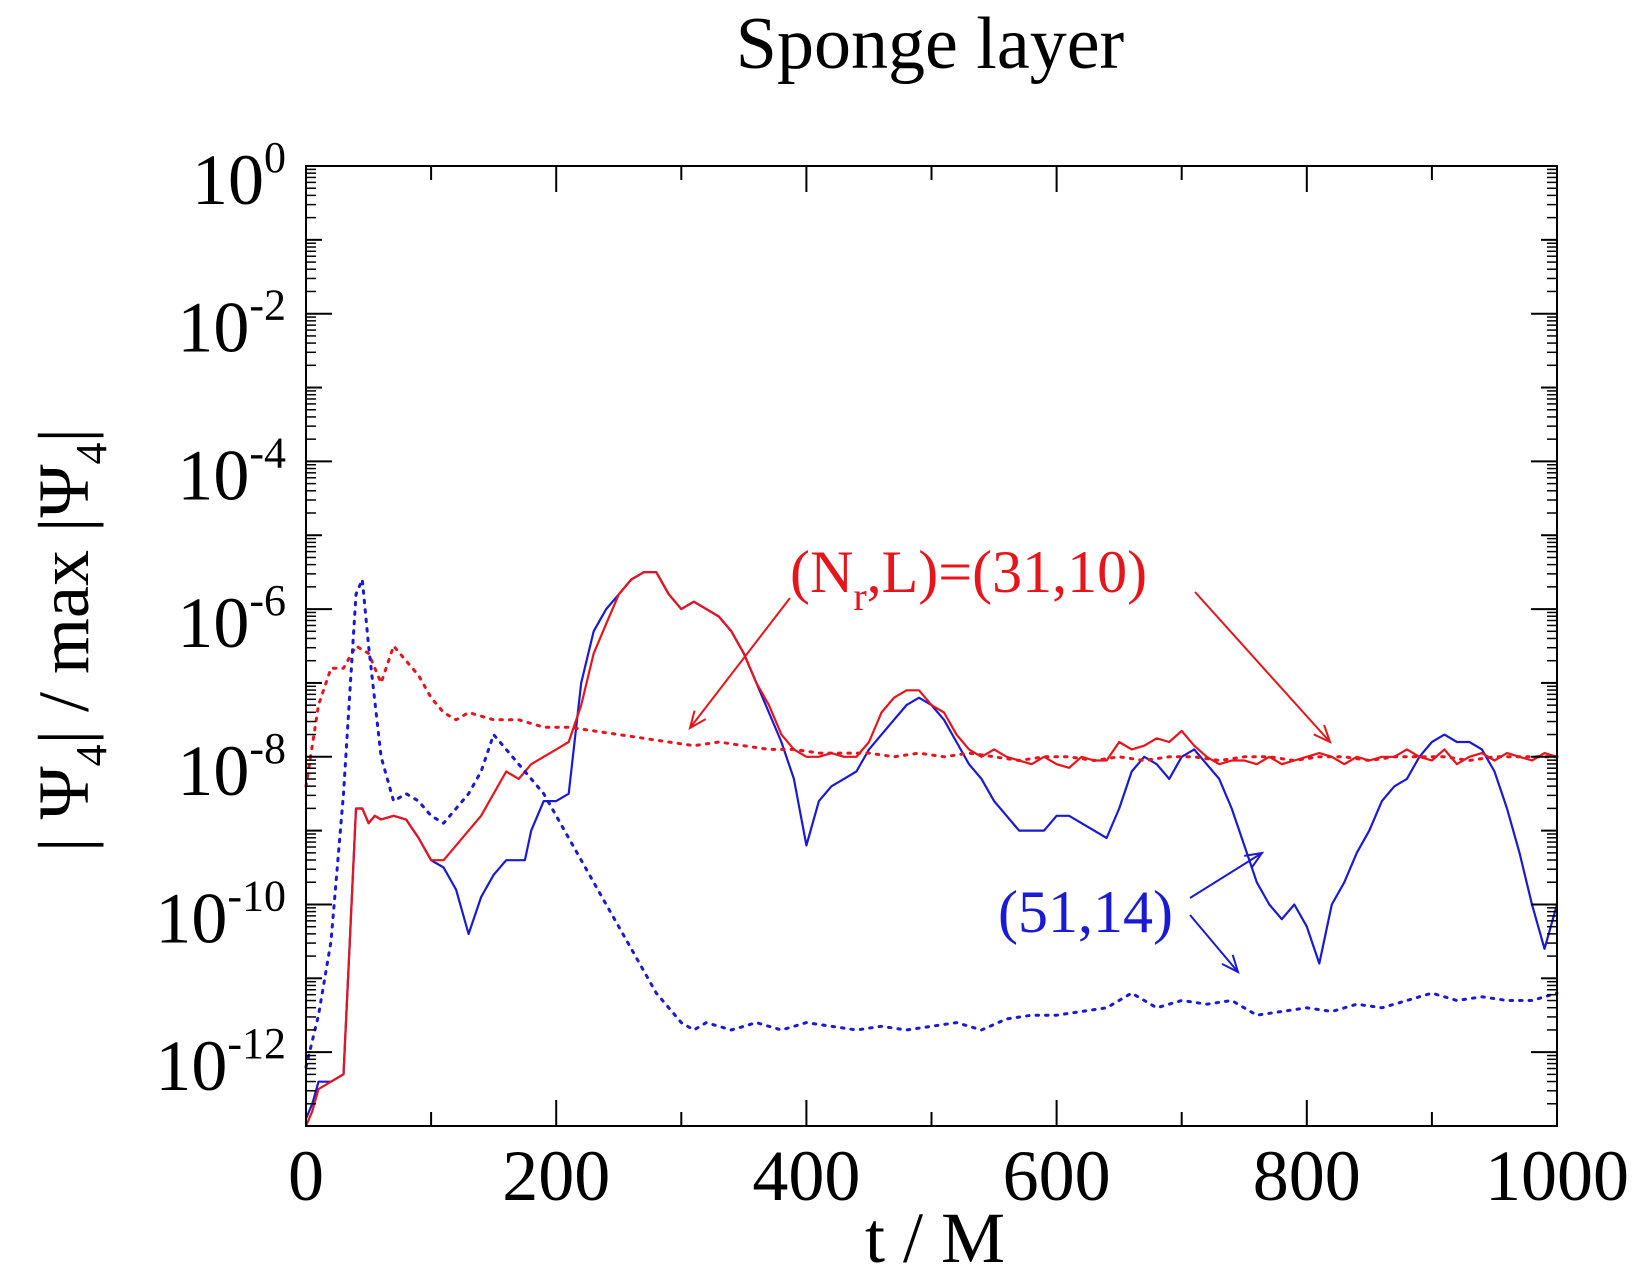 The height and width of the screenshot is (1275, 1650). What do you see at coordinates (697, 720) in the screenshot?
I see `annotation-red-arrow-left-head` at bounding box center [697, 720].